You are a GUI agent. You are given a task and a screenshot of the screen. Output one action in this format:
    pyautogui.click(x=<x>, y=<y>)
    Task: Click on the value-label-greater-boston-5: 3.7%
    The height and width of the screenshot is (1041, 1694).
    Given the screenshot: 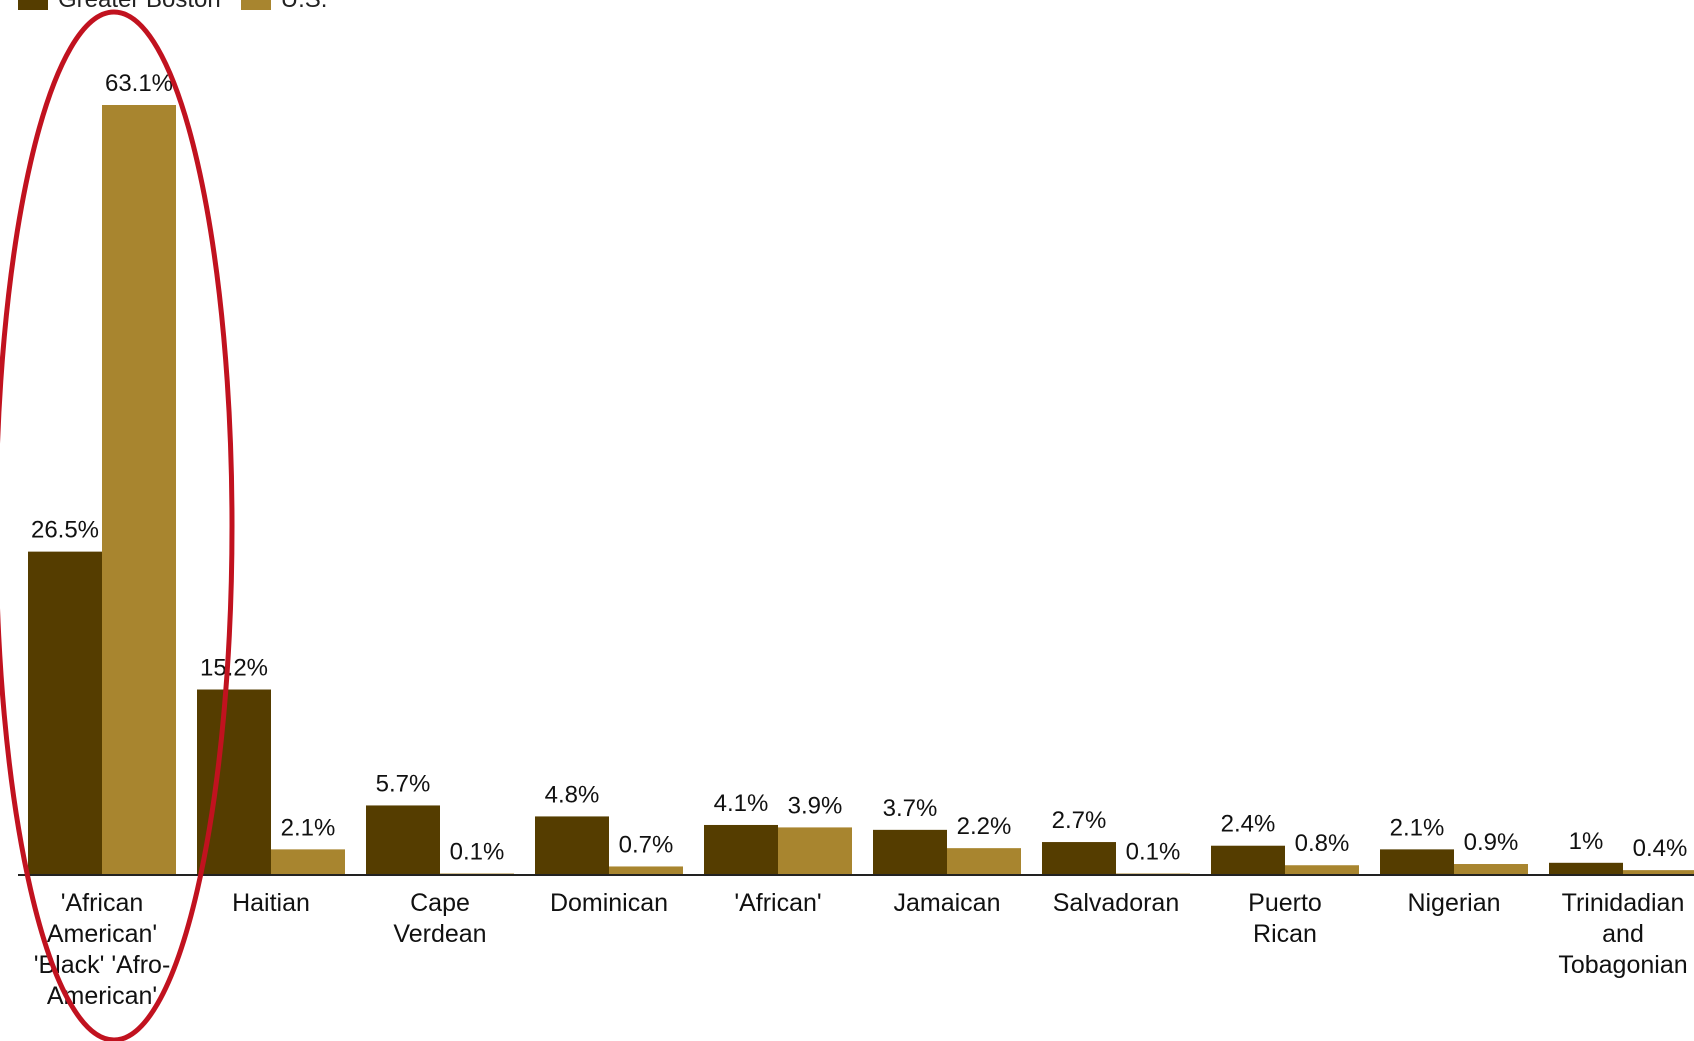 What is the action you would take?
    pyautogui.click(x=910, y=808)
    